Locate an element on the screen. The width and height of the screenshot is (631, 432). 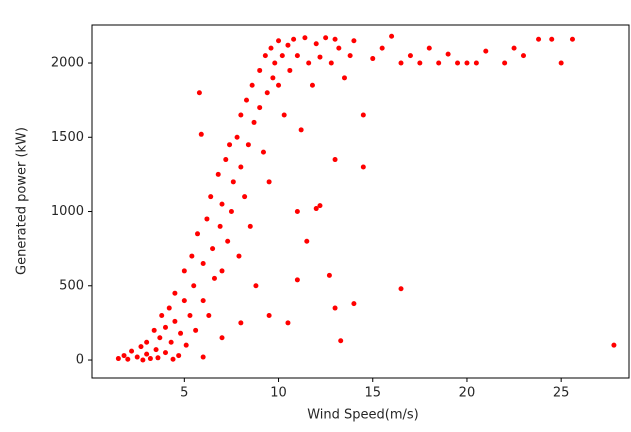
x-tick-label: 20 is located at coordinates (467, 393).